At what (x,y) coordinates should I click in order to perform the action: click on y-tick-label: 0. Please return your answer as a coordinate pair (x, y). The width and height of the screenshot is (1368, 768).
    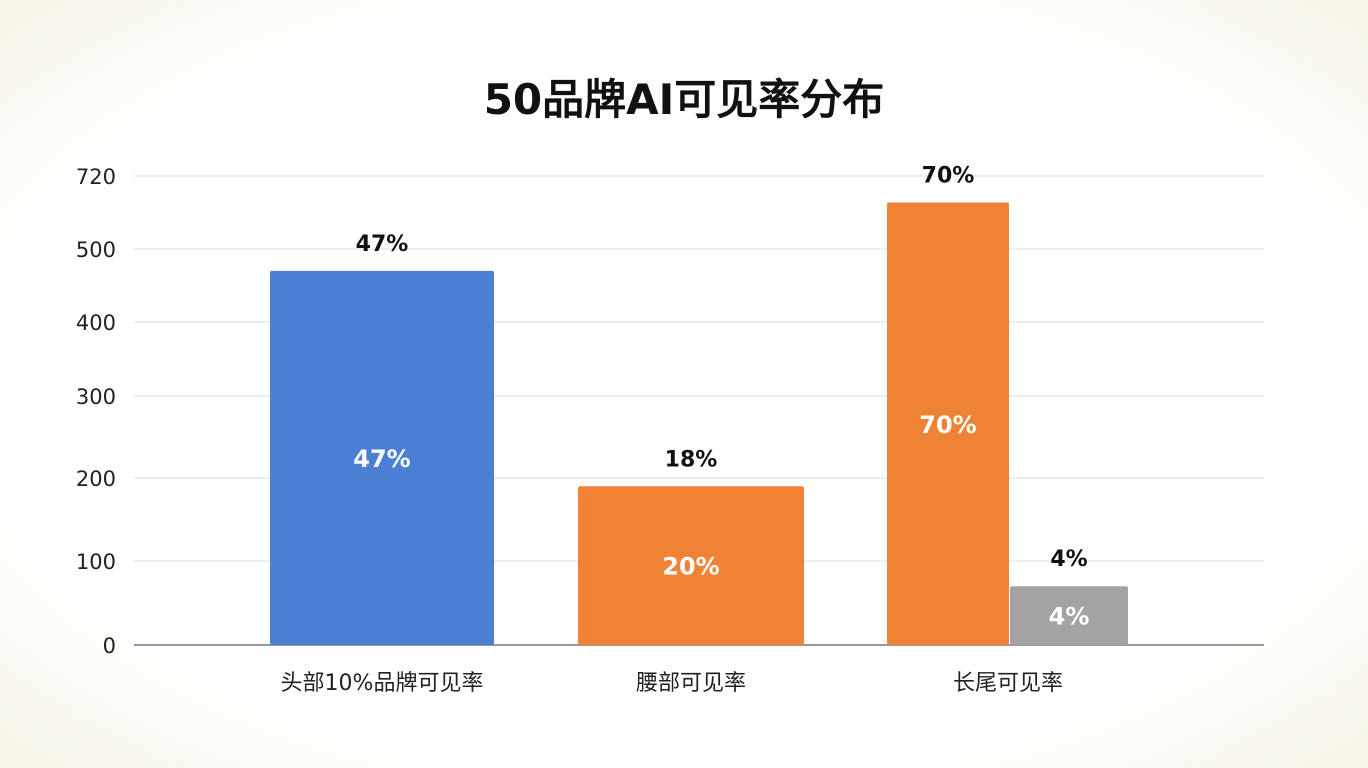
    Looking at the image, I should click on (109, 646).